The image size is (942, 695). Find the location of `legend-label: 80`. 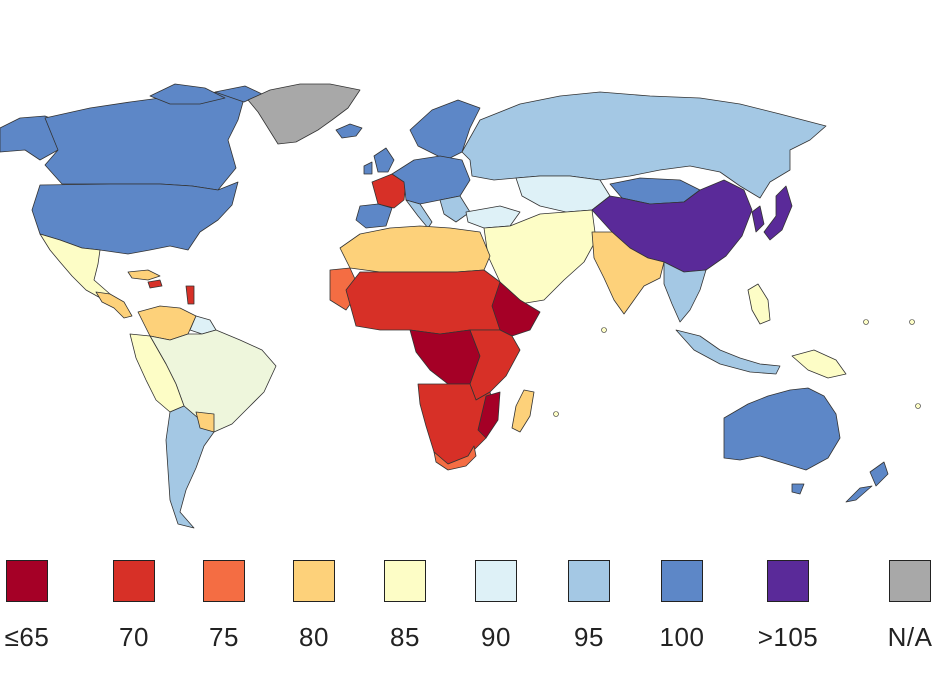

legend-label: 80 is located at coordinates (314, 637).